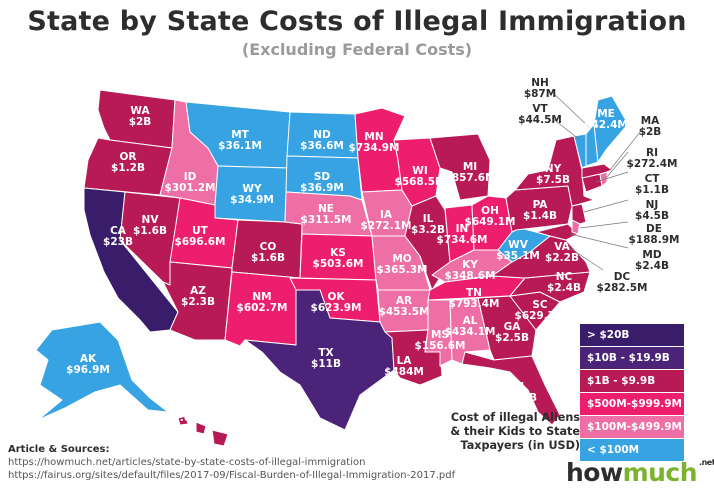 The width and height of the screenshot is (714, 493). Describe the element at coordinates (540, 210) in the screenshot. I see `state-label-pa: PA $1.4B` at that location.